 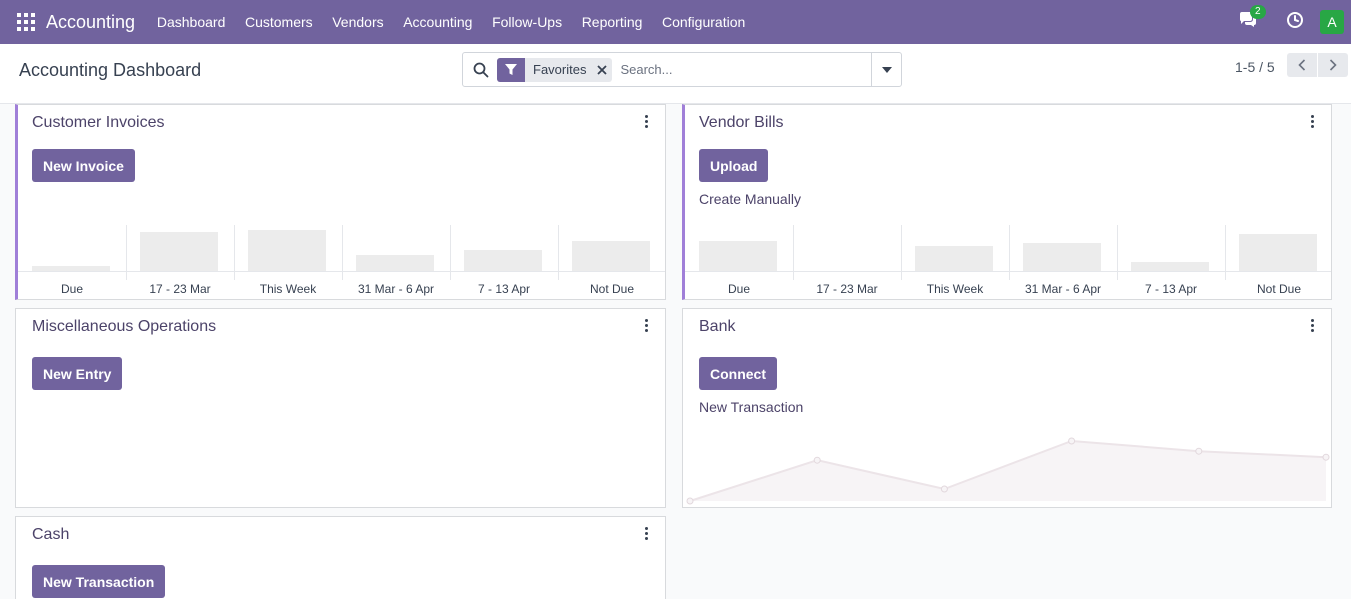 I want to click on create-manually-link: Create Manually, so click(x=750, y=199).